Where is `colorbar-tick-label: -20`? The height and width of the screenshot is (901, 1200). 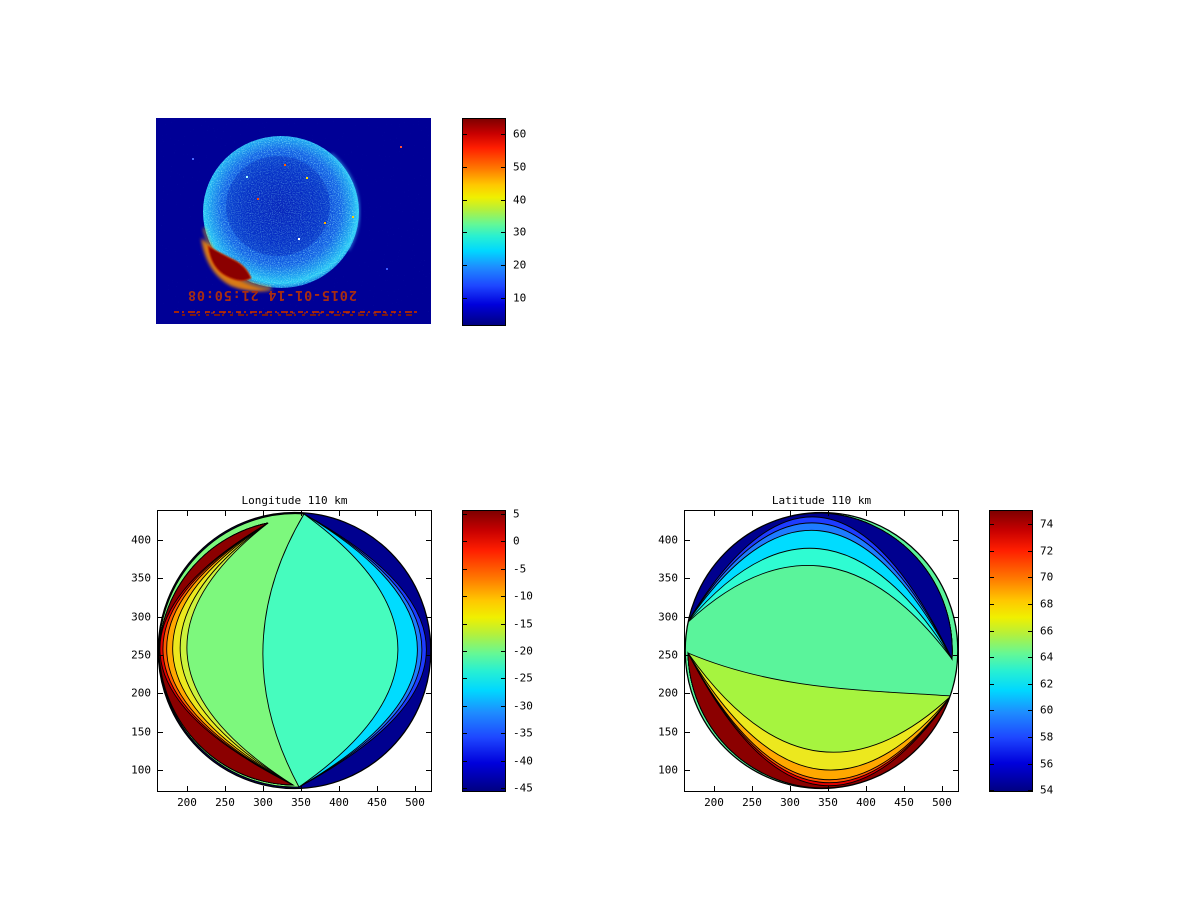
colorbar-tick-label: -20 is located at coordinates (523, 651).